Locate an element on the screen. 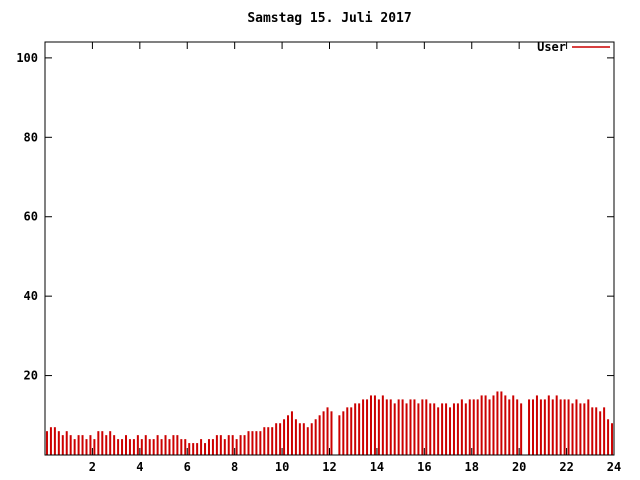 The image size is (640, 480). y-tick-label: 60 is located at coordinates (31, 217).